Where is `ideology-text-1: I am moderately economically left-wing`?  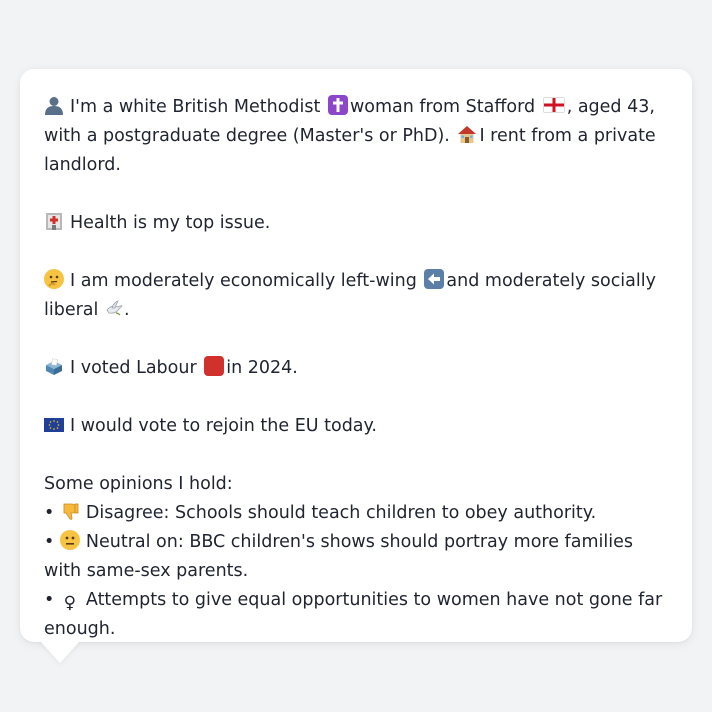
ideology-text-1: I am moderately economically left-wing is located at coordinates (243, 281).